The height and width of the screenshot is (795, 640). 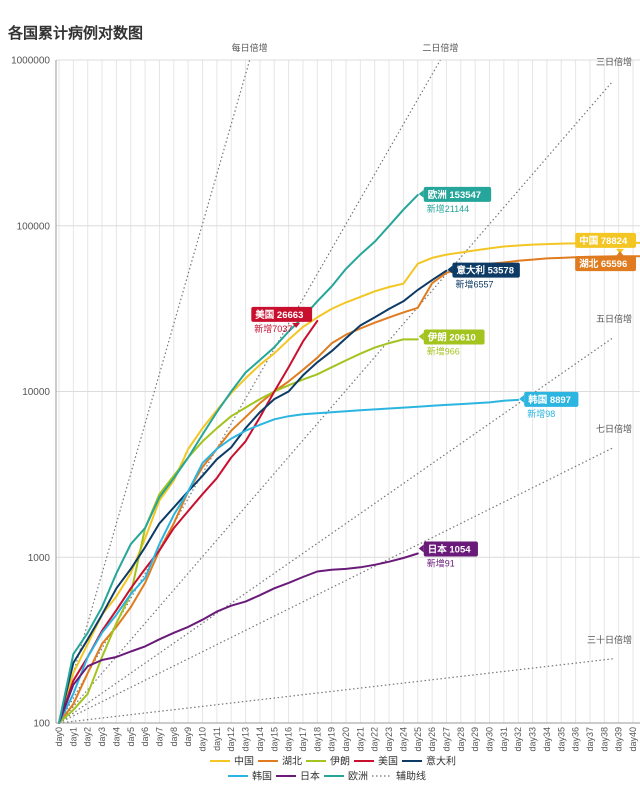 I want to click on x-tick-label: day8, so click(x=174, y=737).